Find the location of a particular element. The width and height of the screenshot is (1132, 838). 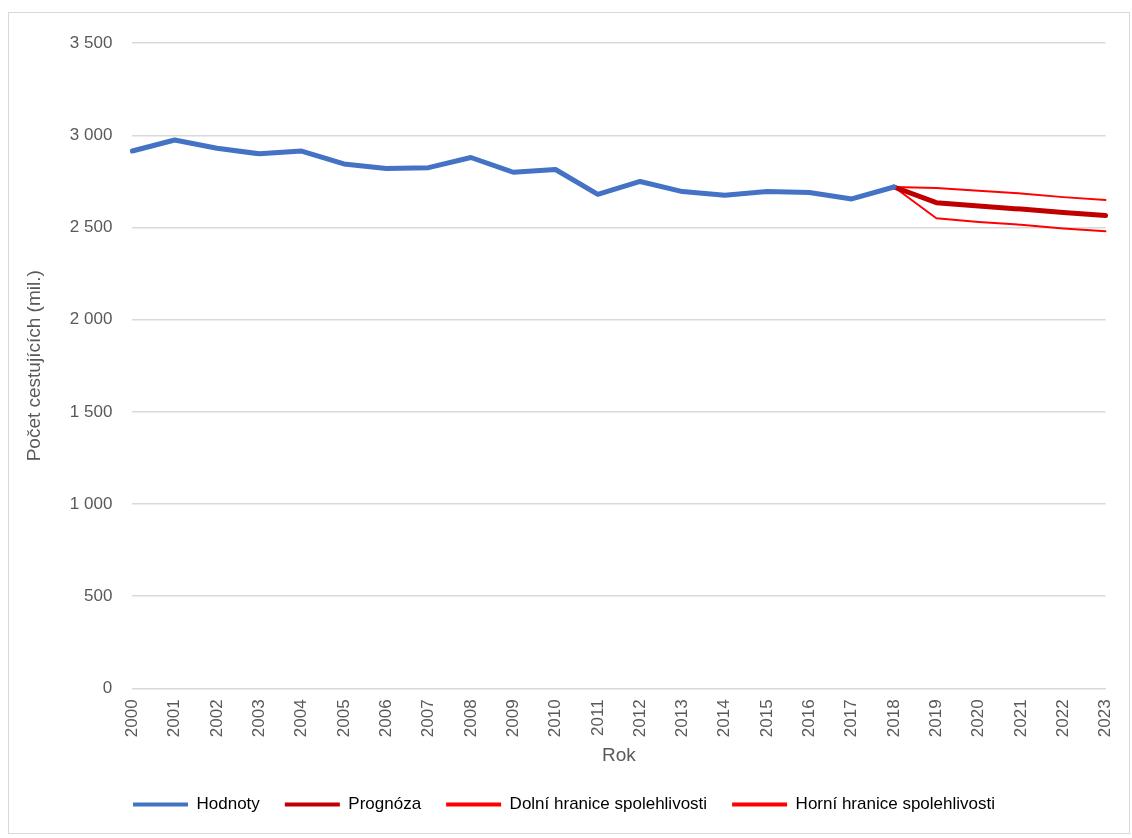

y-tick-label: 3 500 is located at coordinates (91, 42).